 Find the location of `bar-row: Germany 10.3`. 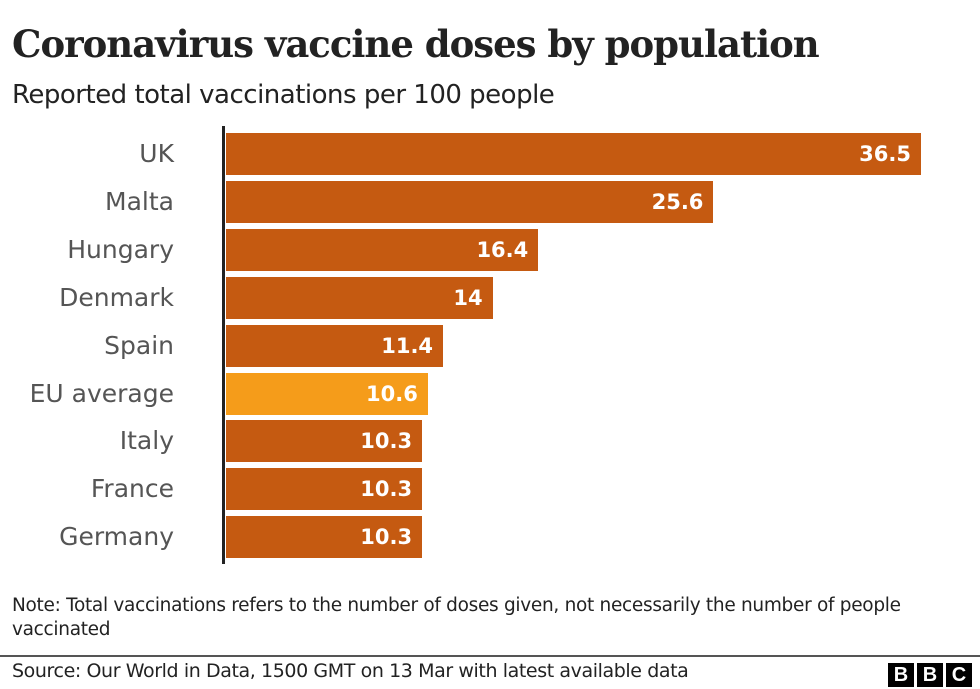

bar-row: Germany 10.3 is located at coordinates (490, 537).